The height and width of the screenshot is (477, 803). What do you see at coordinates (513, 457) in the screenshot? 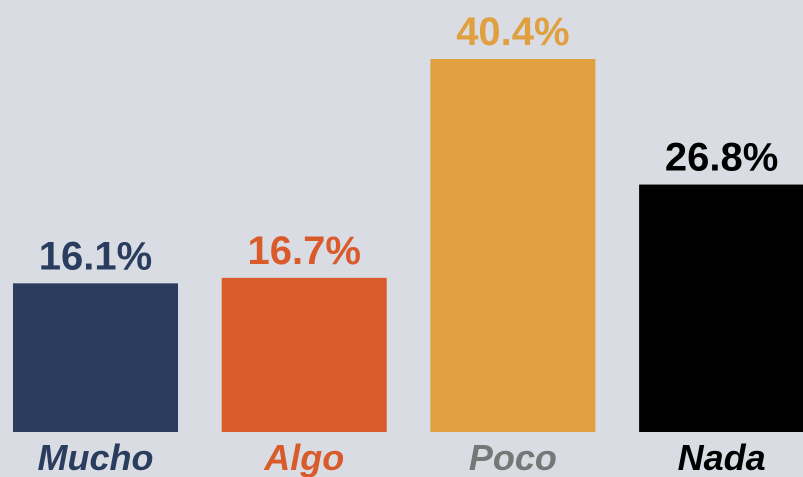
I see `category-label: Poco` at bounding box center [513, 457].